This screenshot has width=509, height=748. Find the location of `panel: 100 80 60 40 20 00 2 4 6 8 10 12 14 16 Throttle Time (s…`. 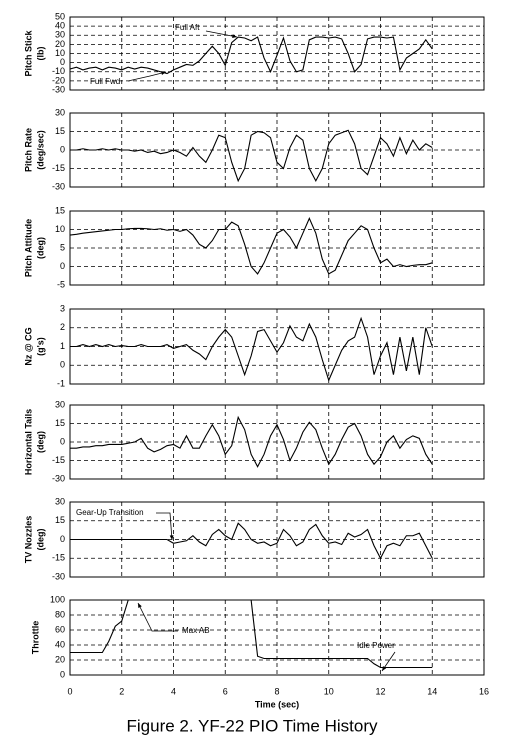

panel: 100 80 60 40 20 00 2 4 6 8 10 12 14 16 Throttle Time (s… is located at coordinates (259, 651).